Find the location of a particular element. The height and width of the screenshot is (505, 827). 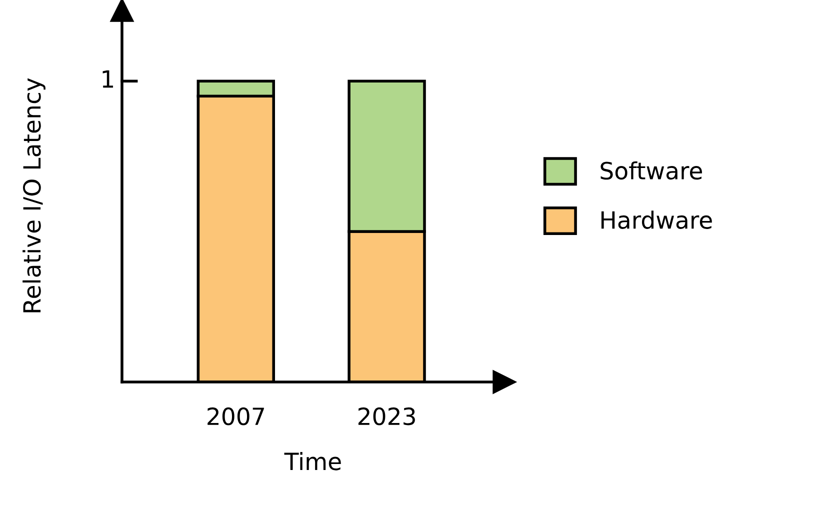

legend-label: Software is located at coordinates (651, 170).